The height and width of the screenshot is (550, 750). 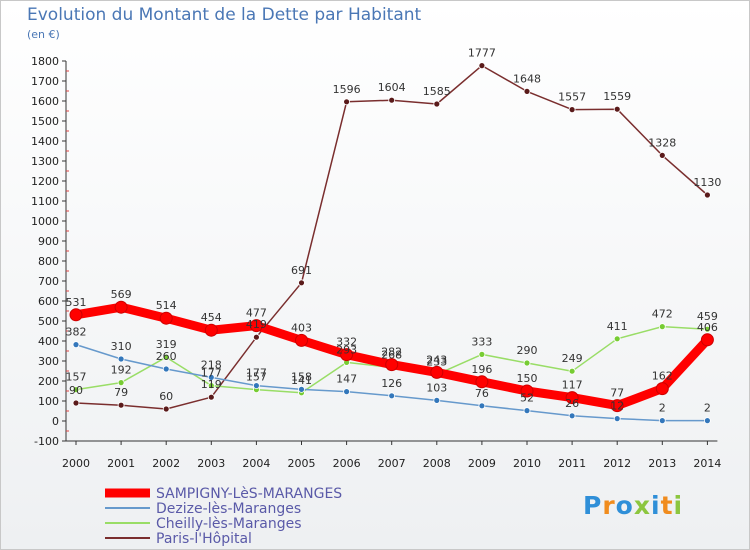 What do you see at coordinates (76, 377) in the screenshot?
I see `data-label: 157` at bounding box center [76, 377].